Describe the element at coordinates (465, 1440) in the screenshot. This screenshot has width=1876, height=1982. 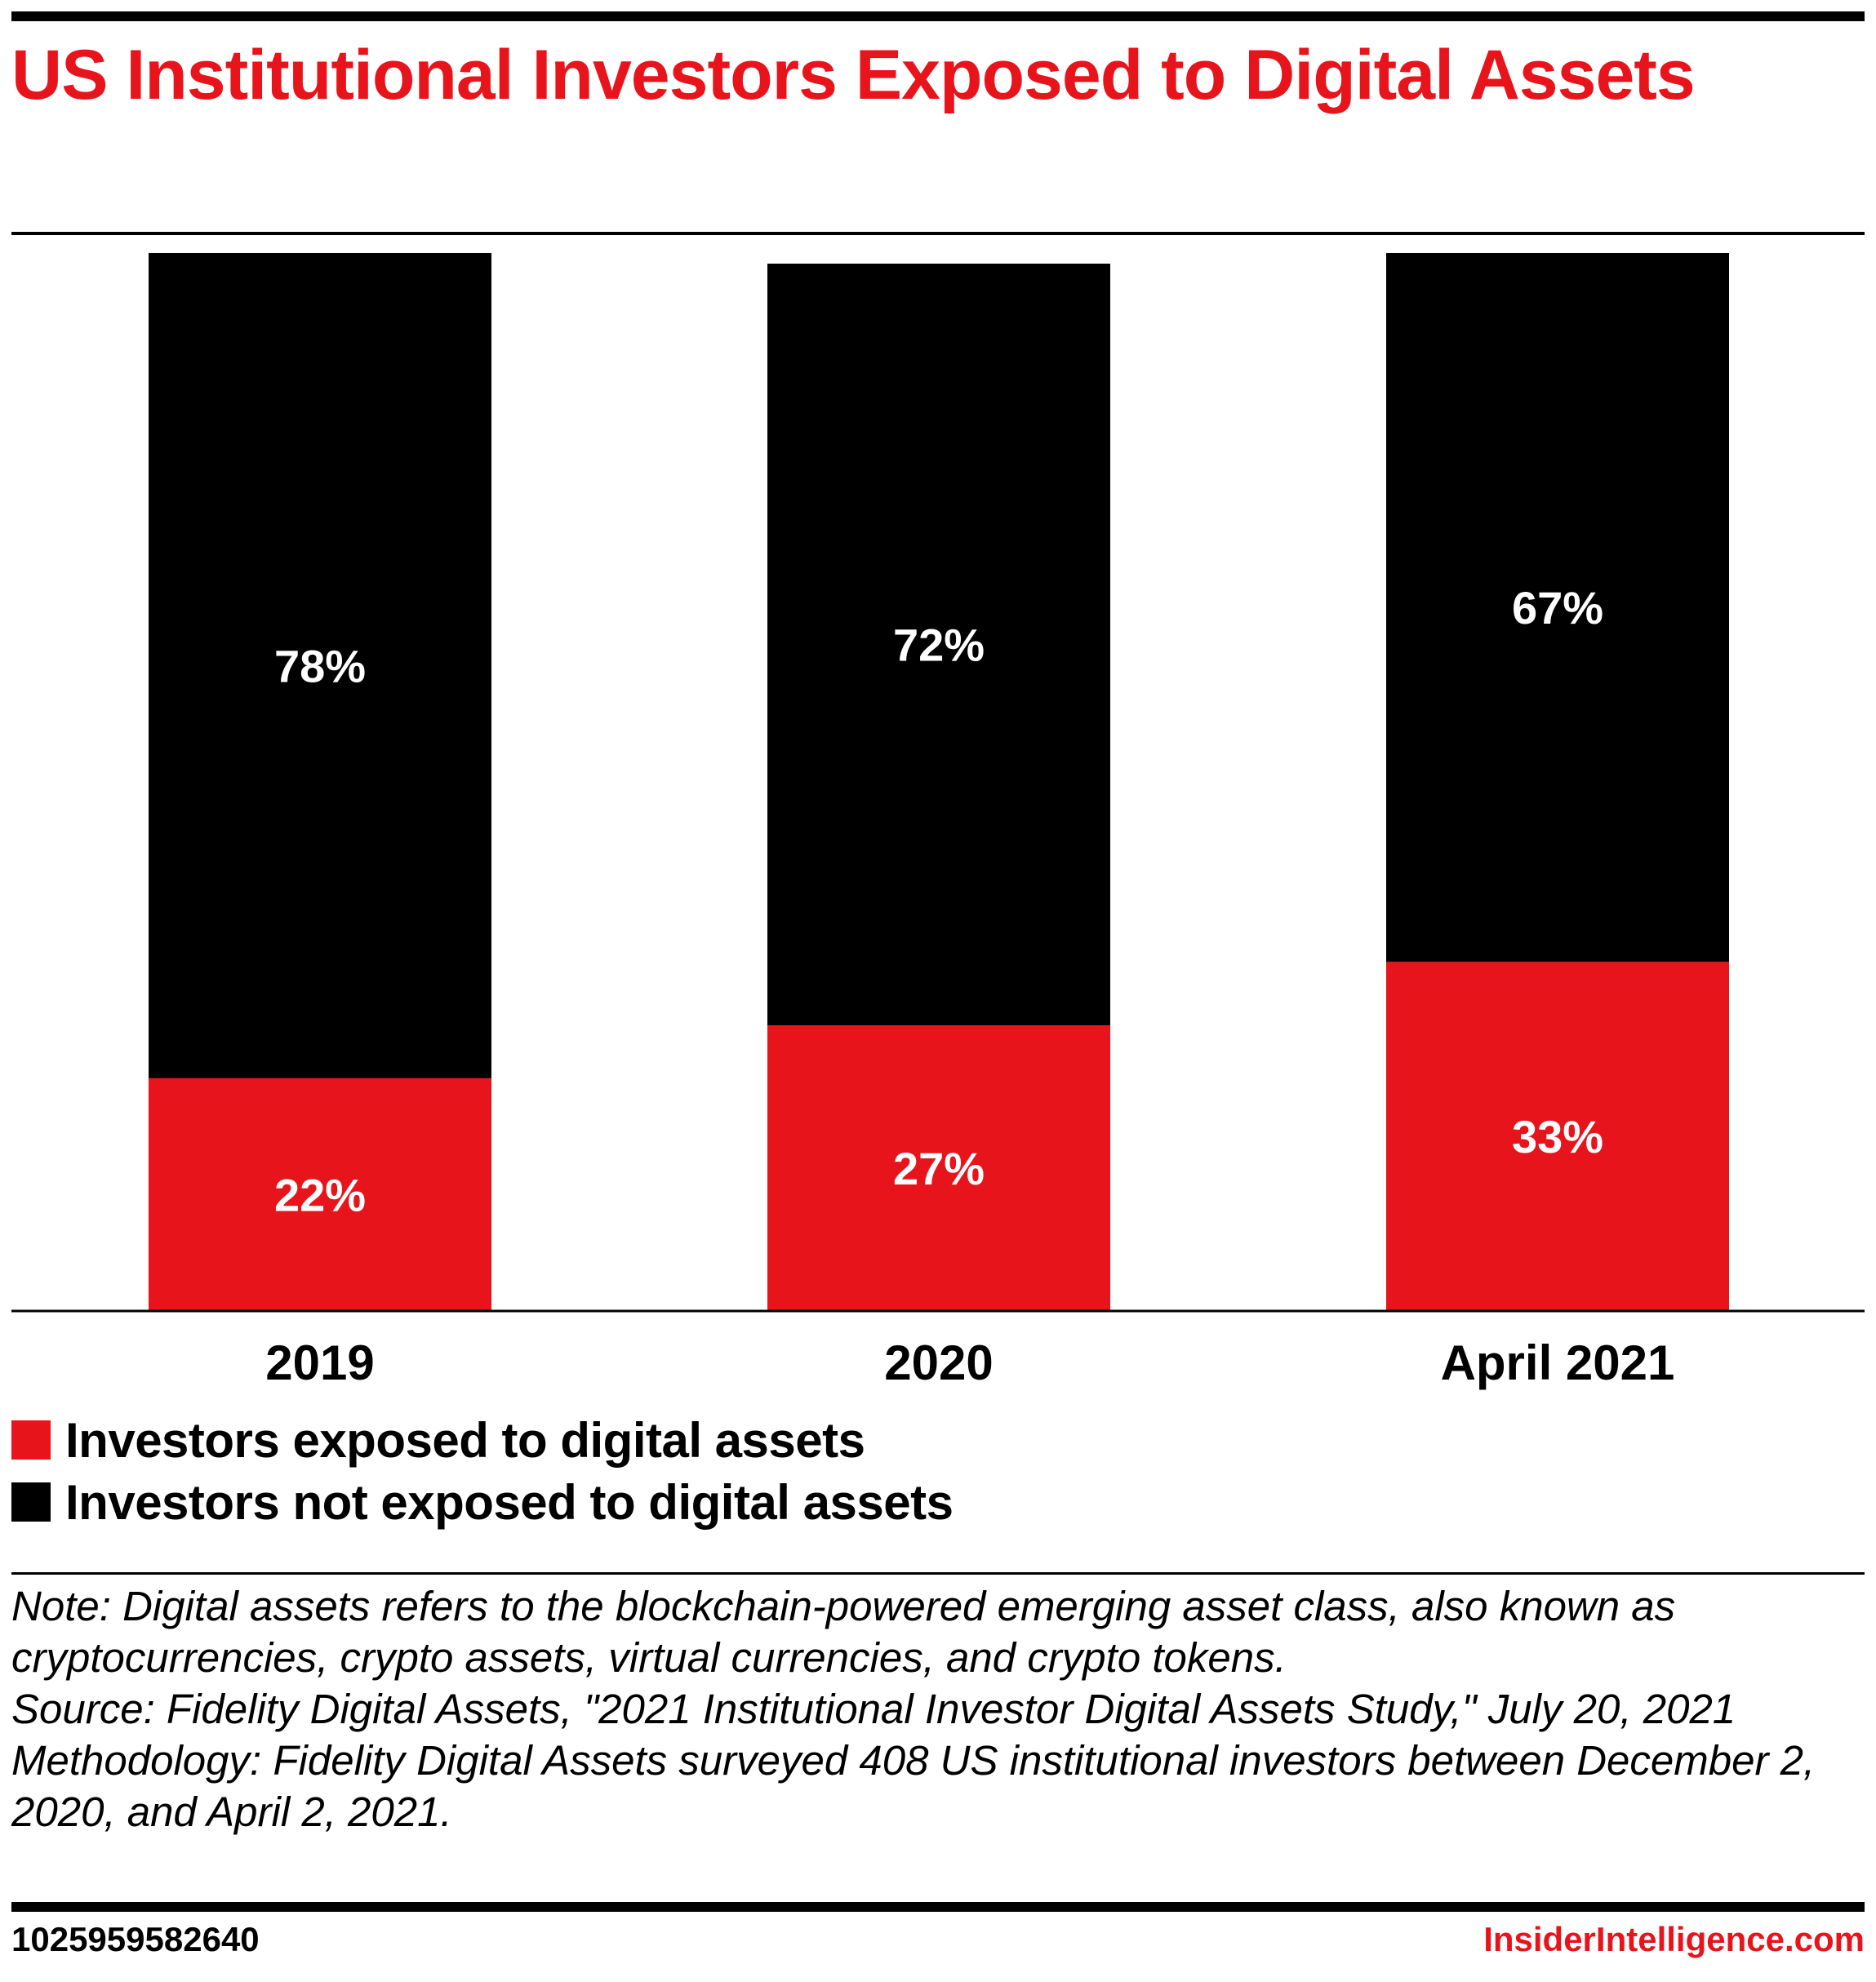
I see `legend-label-exposed: Investors exposed to digital assets` at that location.